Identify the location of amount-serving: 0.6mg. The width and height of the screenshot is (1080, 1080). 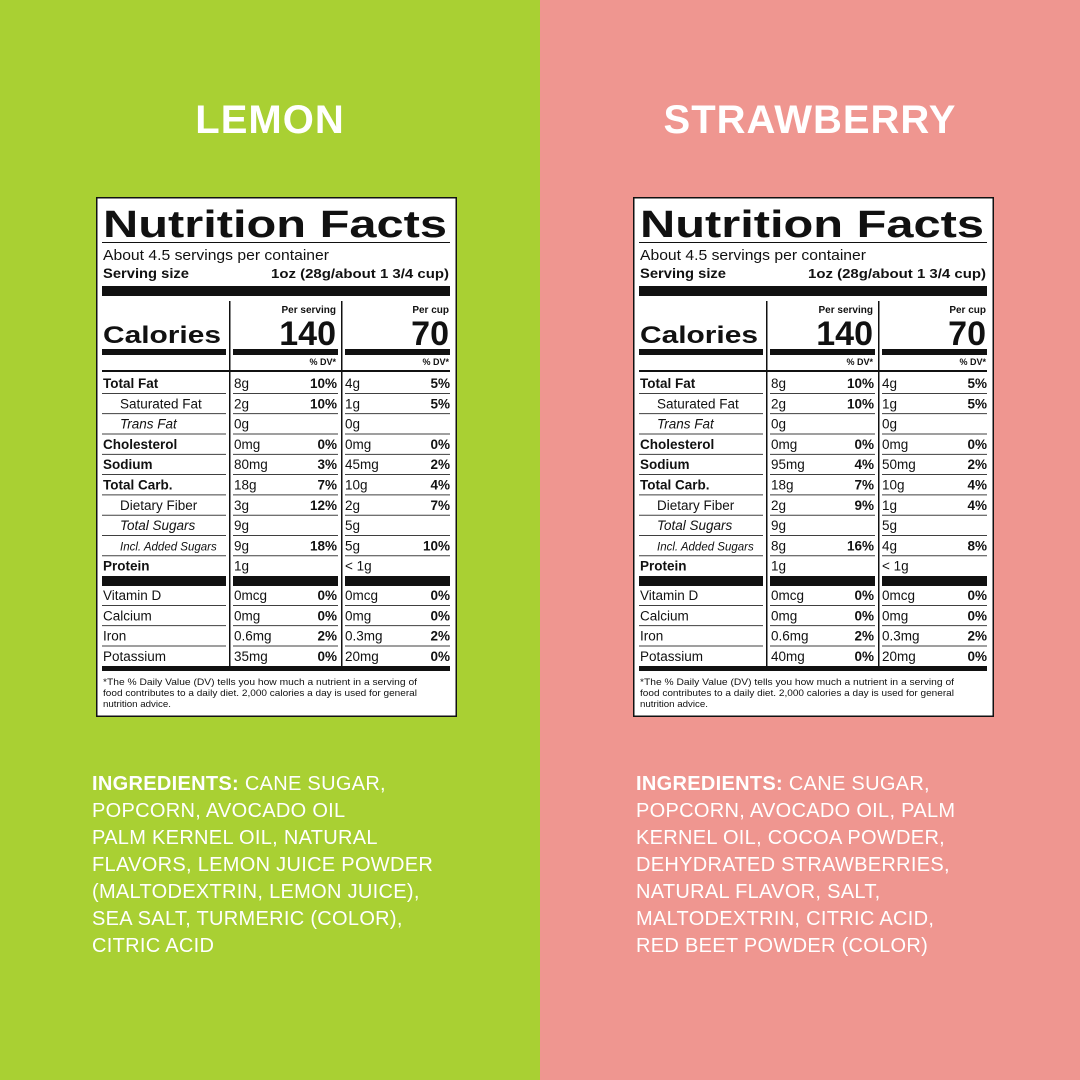
(790, 636).